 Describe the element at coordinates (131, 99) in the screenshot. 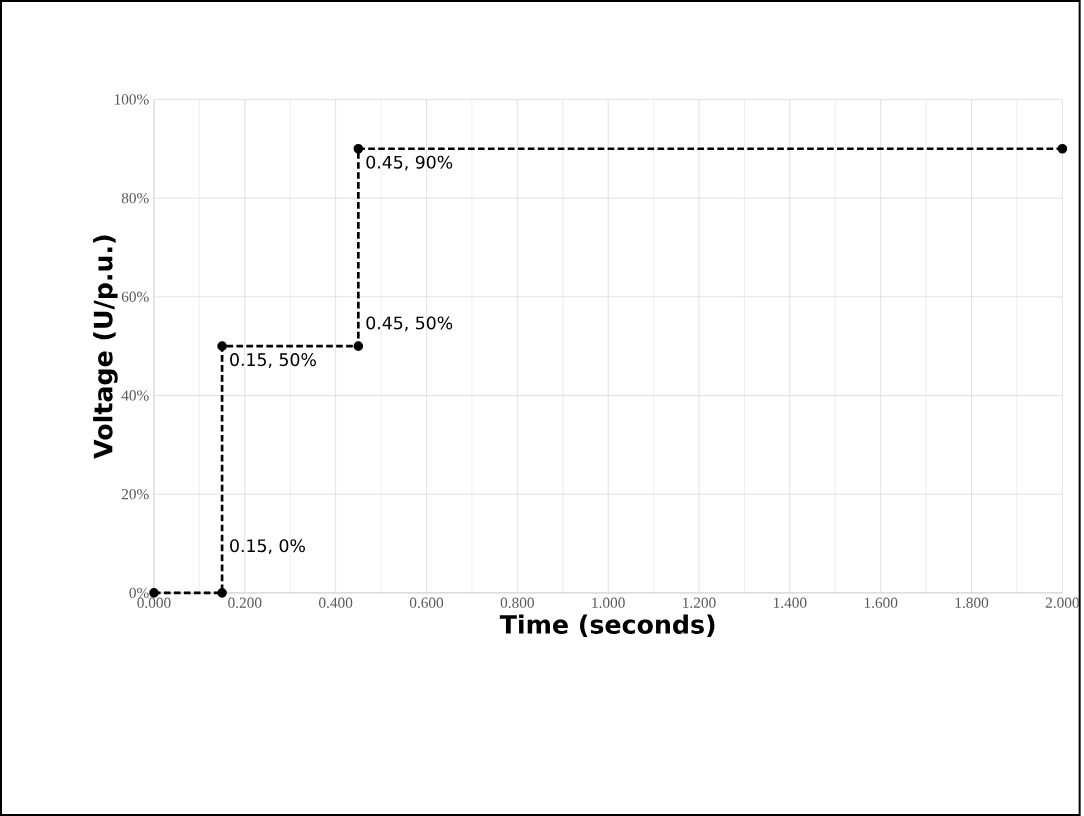

I see `y-tick-label: 100%` at that location.